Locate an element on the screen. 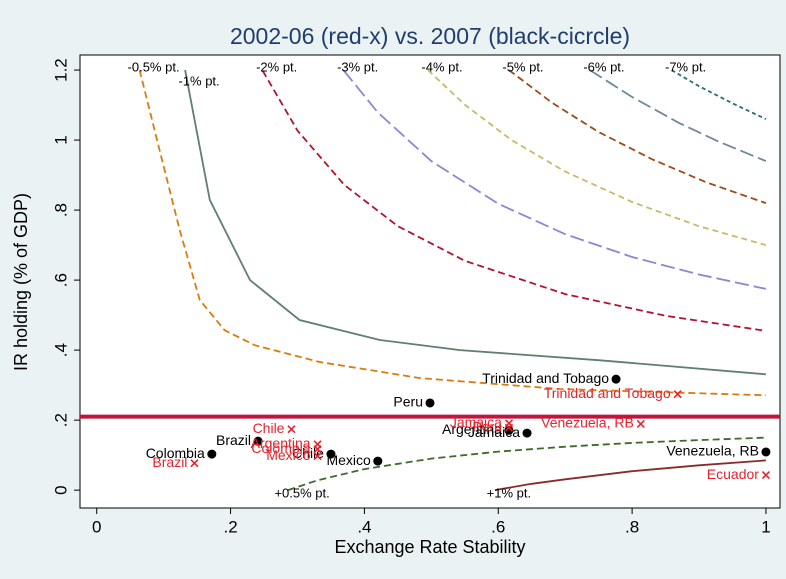  curve-label: -0.5% pt. is located at coordinates (154, 66).